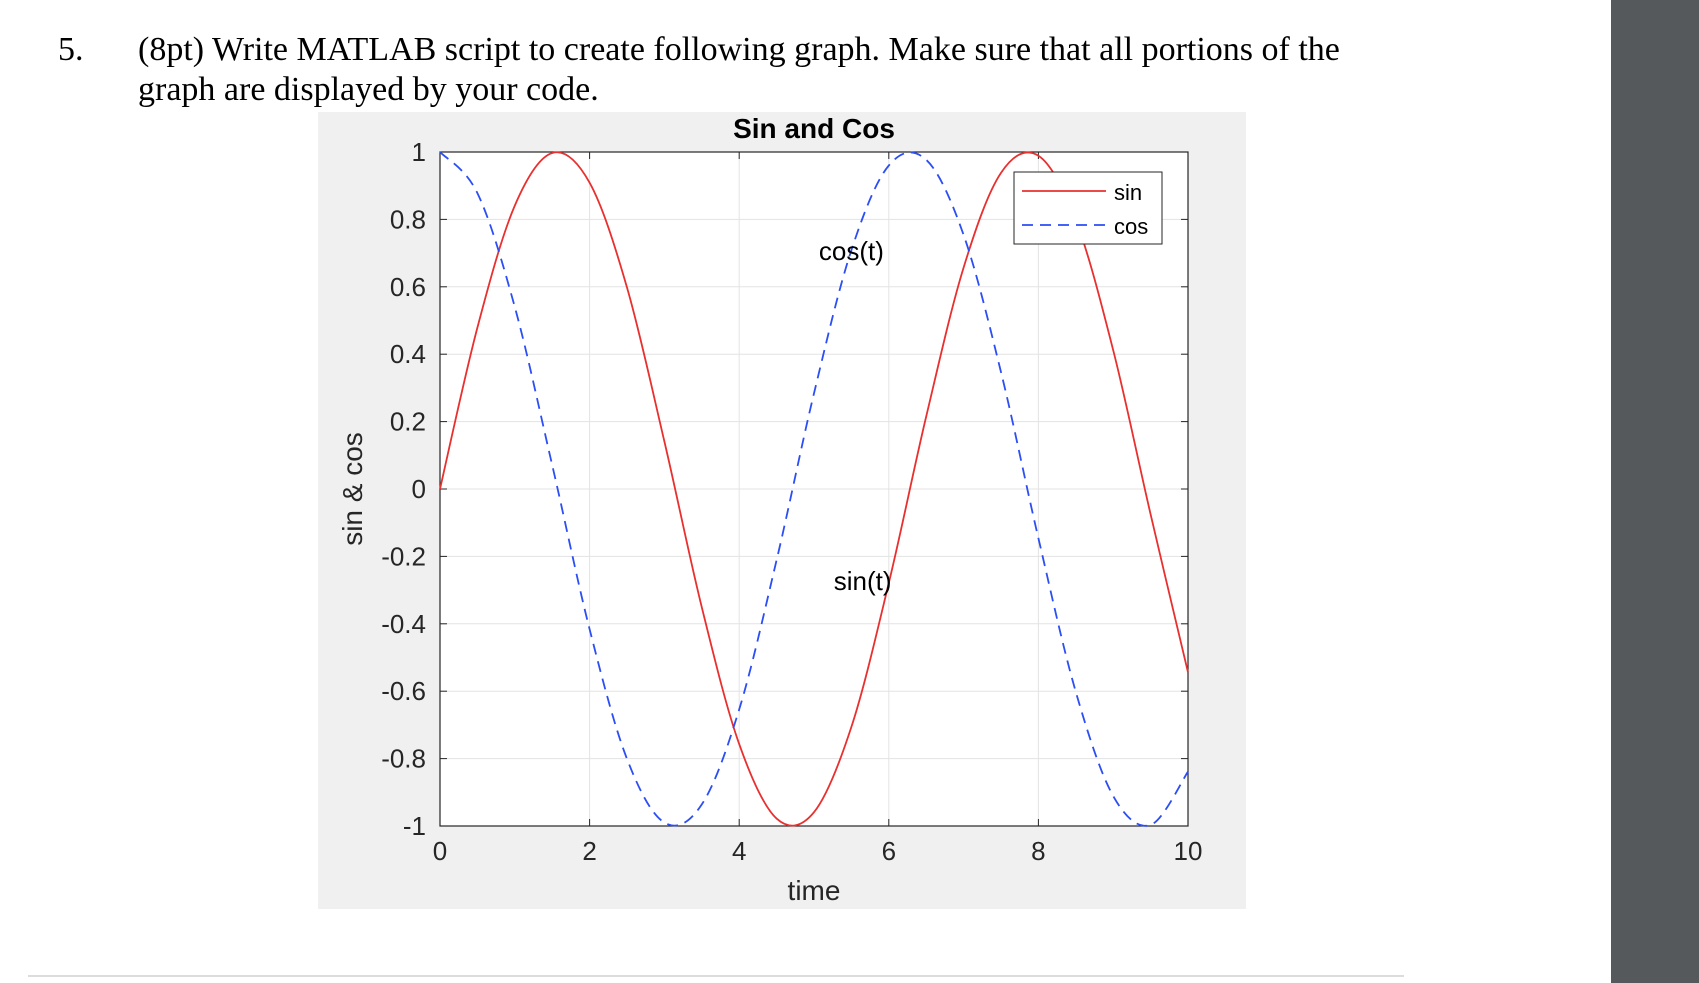 The height and width of the screenshot is (983, 1699). What do you see at coordinates (403, 624) in the screenshot?
I see `y-tick-label: -0.4` at bounding box center [403, 624].